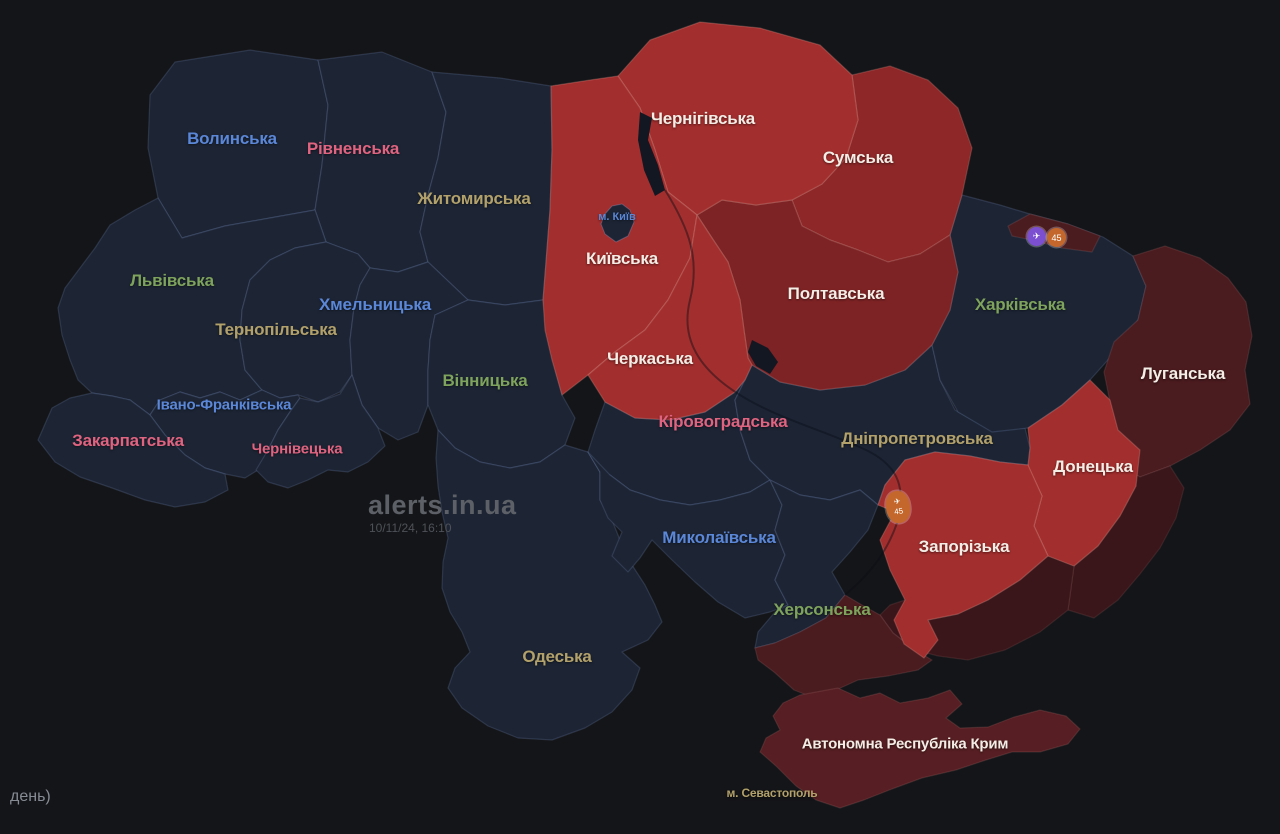 This screenshot has height=834, width=1280. What do you see at coordinates (670, 317) in the screenshot?
I see `region-cherkasy` at bounding box center [670, 317].